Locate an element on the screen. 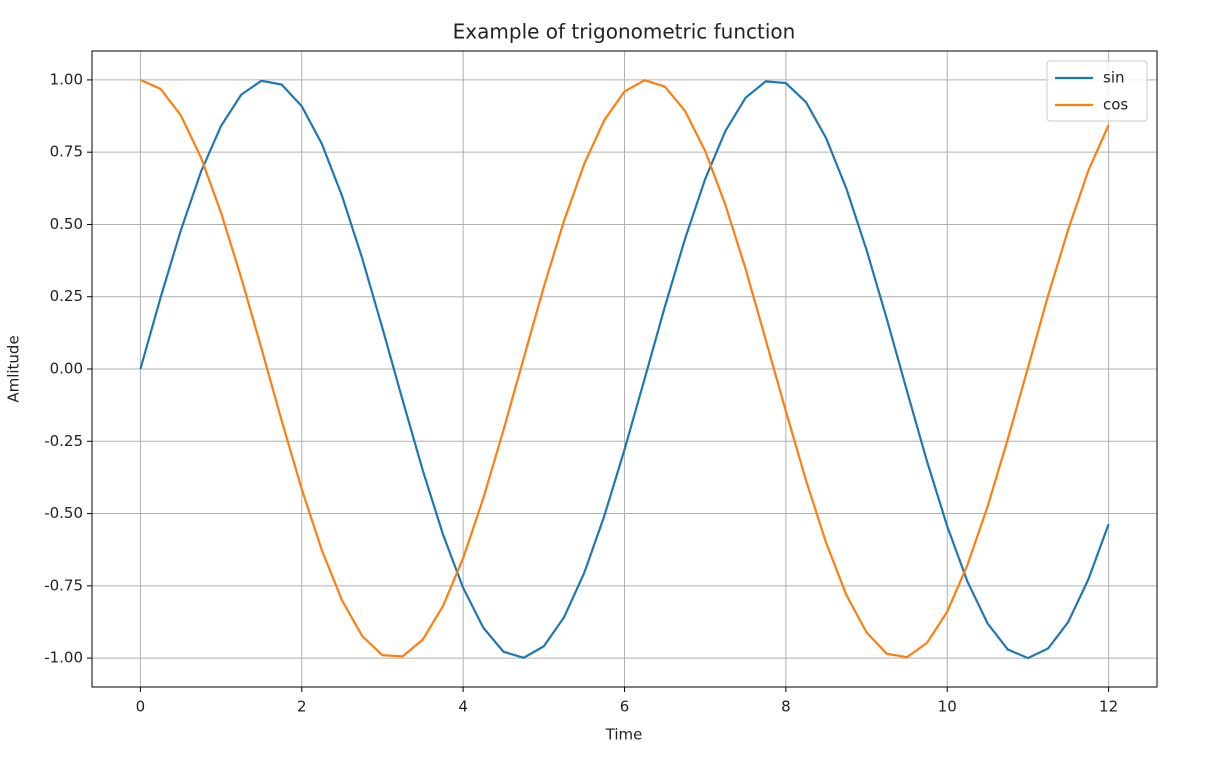 This screenshot has height=759, width=1206. legend-label: cos is located at coordinates (1115, 105).